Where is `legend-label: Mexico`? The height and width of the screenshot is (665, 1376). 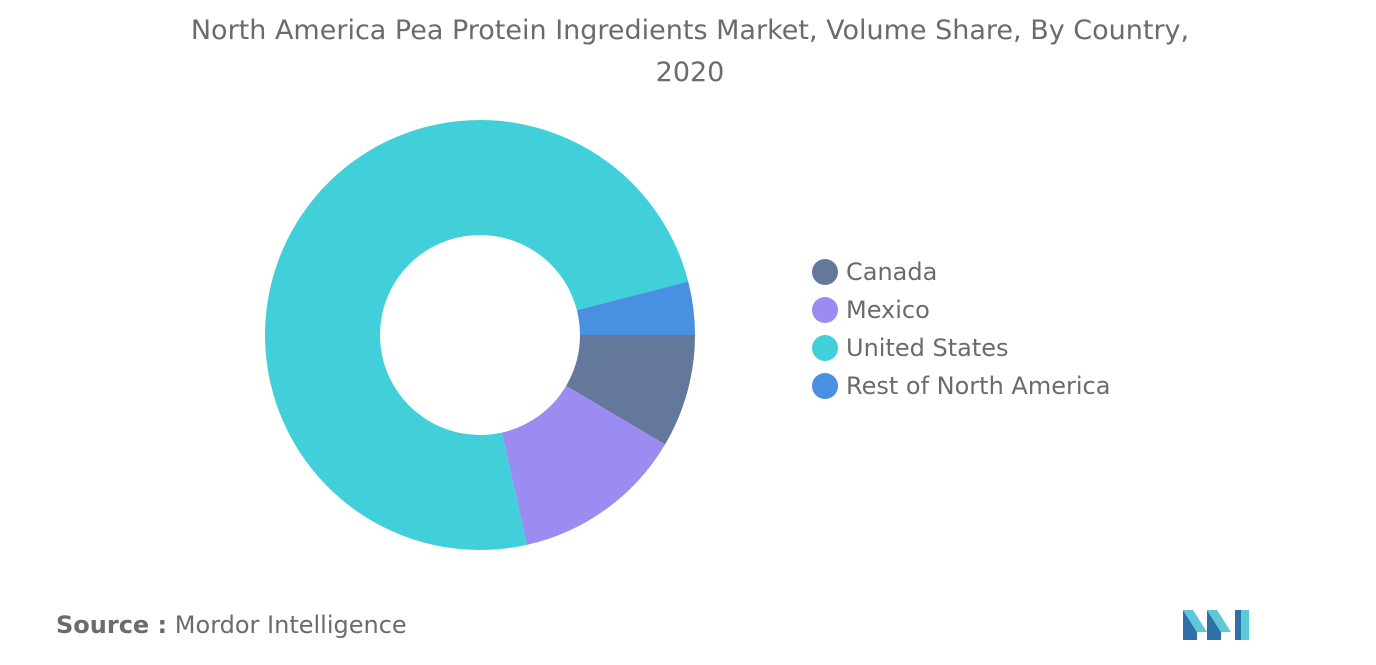
legend-label: Mexico is located at coordinates (888, 310).